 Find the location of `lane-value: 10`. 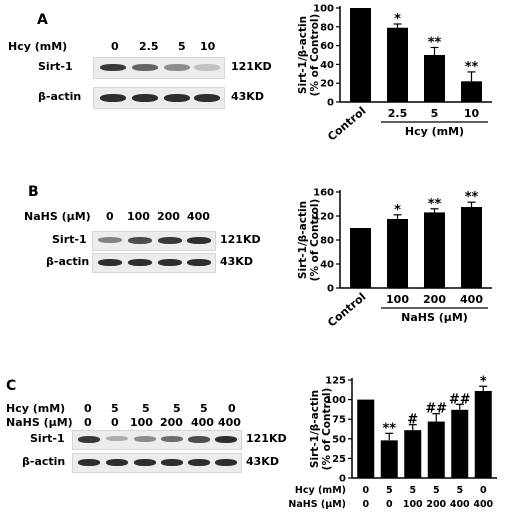

lane-value: 10 is located at coordinates (208, 46).